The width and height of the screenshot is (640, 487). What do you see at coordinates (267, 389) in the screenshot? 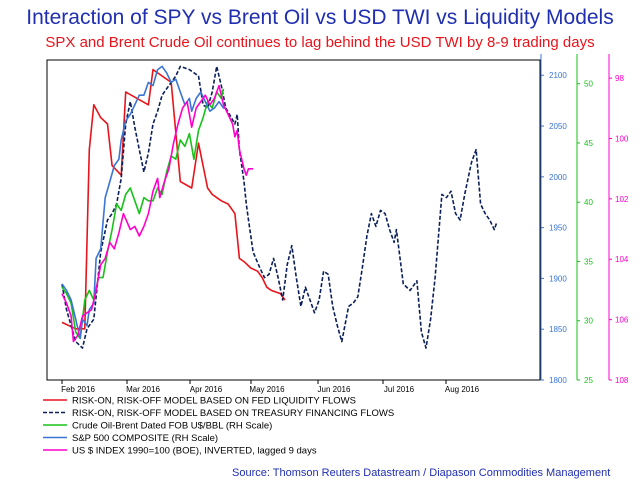
I see `x-tick-label: May 2016` at bounding box center [267, 389].